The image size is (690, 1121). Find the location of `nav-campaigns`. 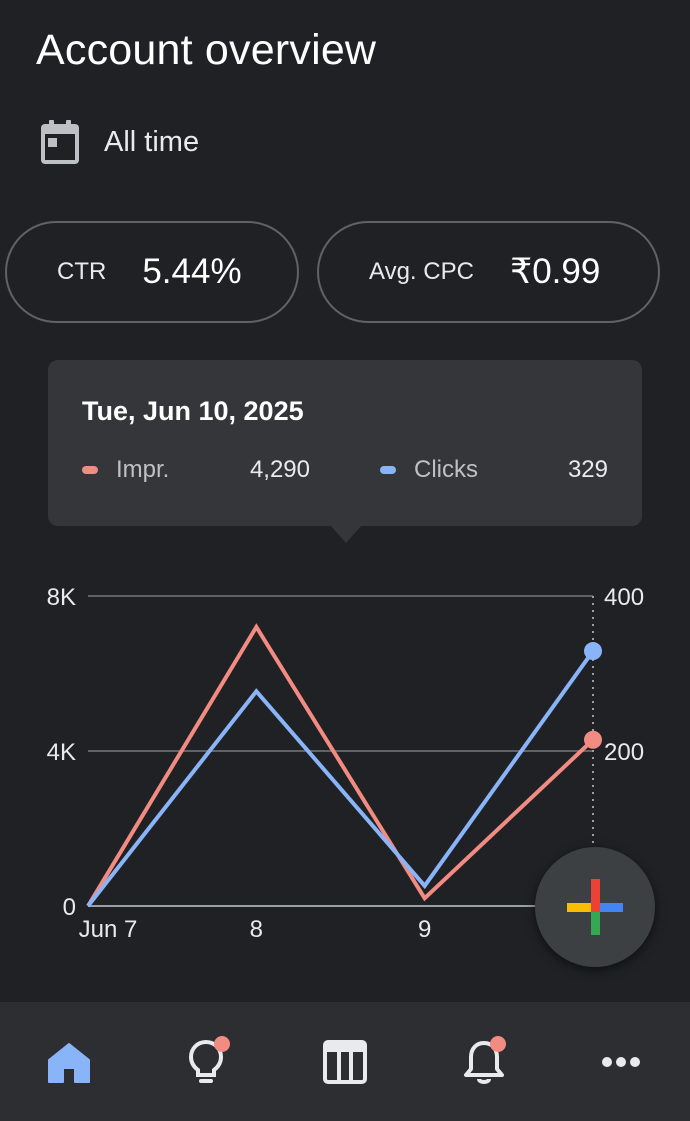

nav-campaigns is located at coordinates (345, 1062).